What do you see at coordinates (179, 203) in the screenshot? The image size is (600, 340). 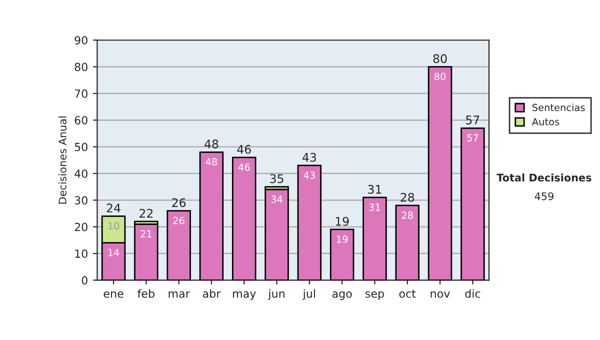 I see `total-label: 26` at bounding box center [179, 203].